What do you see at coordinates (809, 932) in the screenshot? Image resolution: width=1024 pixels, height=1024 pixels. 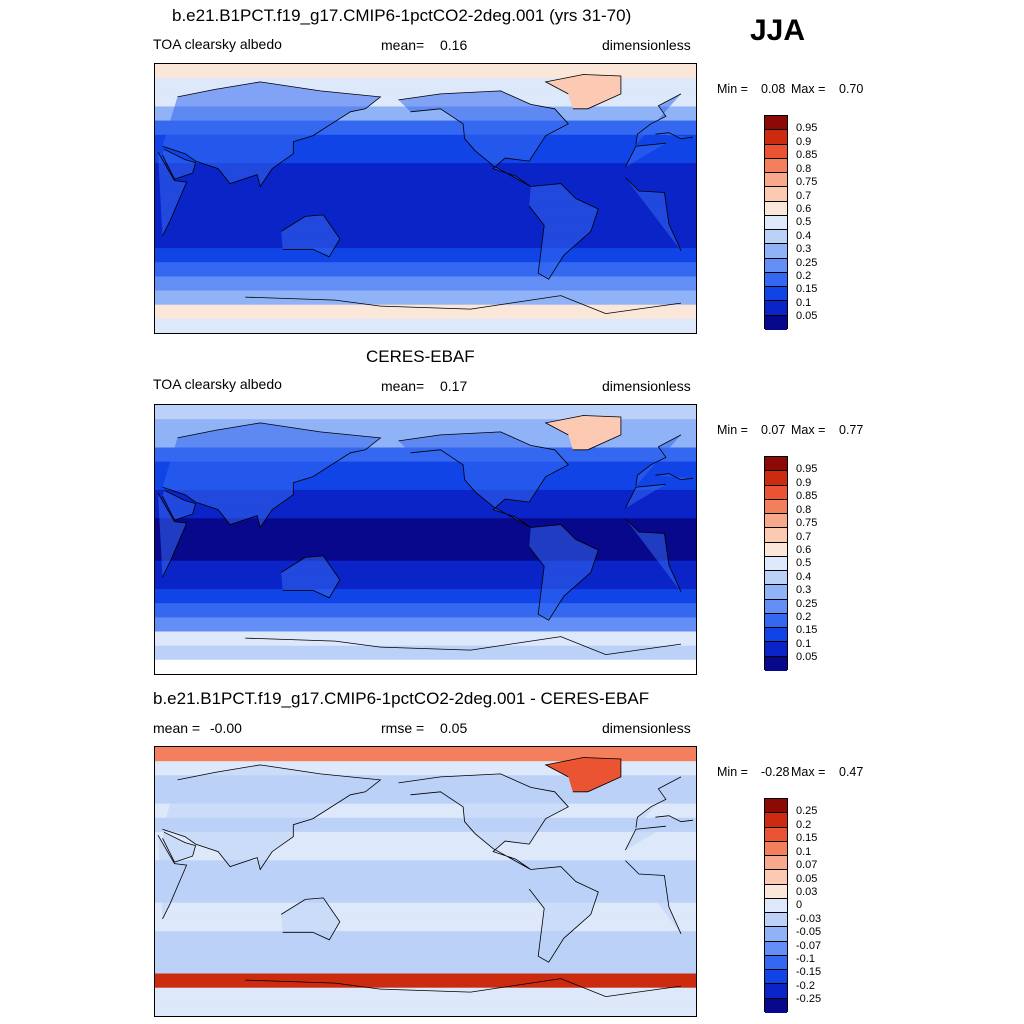 I see `colorbar-tick-label: -0.05` at bounding box center [809, 932].